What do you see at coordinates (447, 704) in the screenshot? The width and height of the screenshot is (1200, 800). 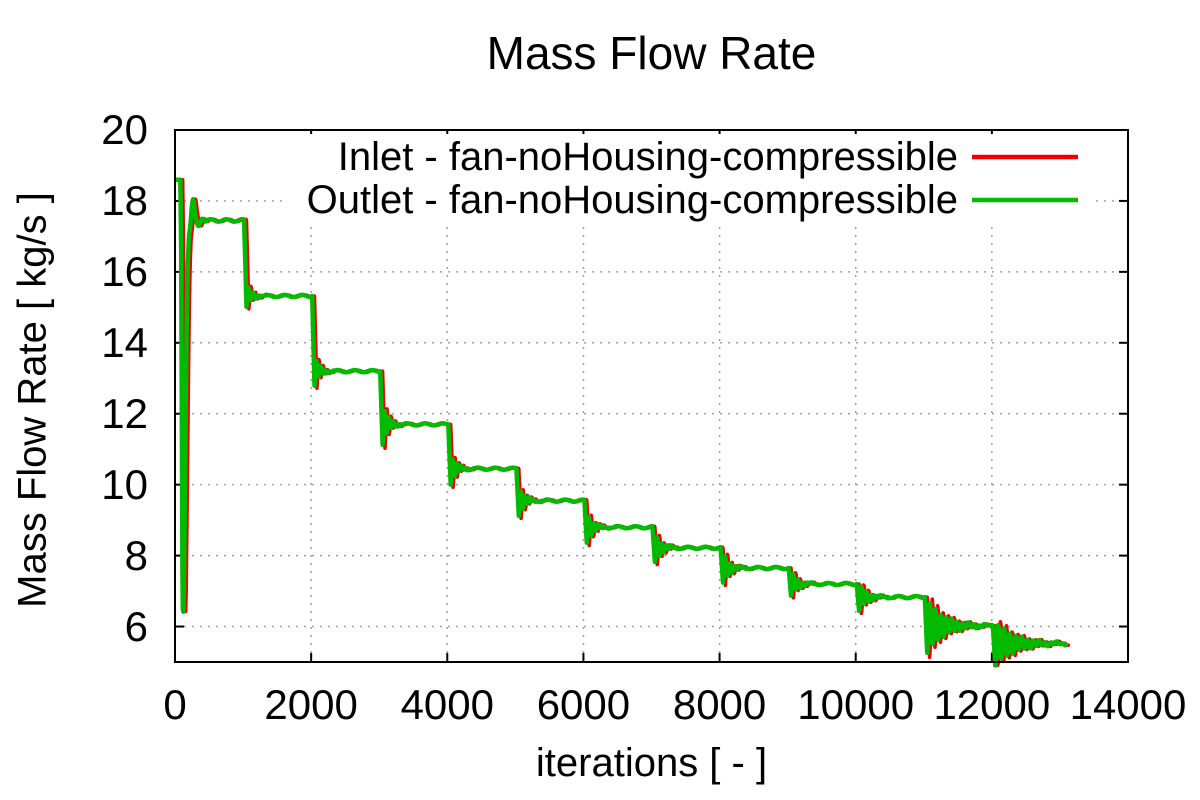 I see `x-tick-label: 4000` at bounding box center [447, 704].